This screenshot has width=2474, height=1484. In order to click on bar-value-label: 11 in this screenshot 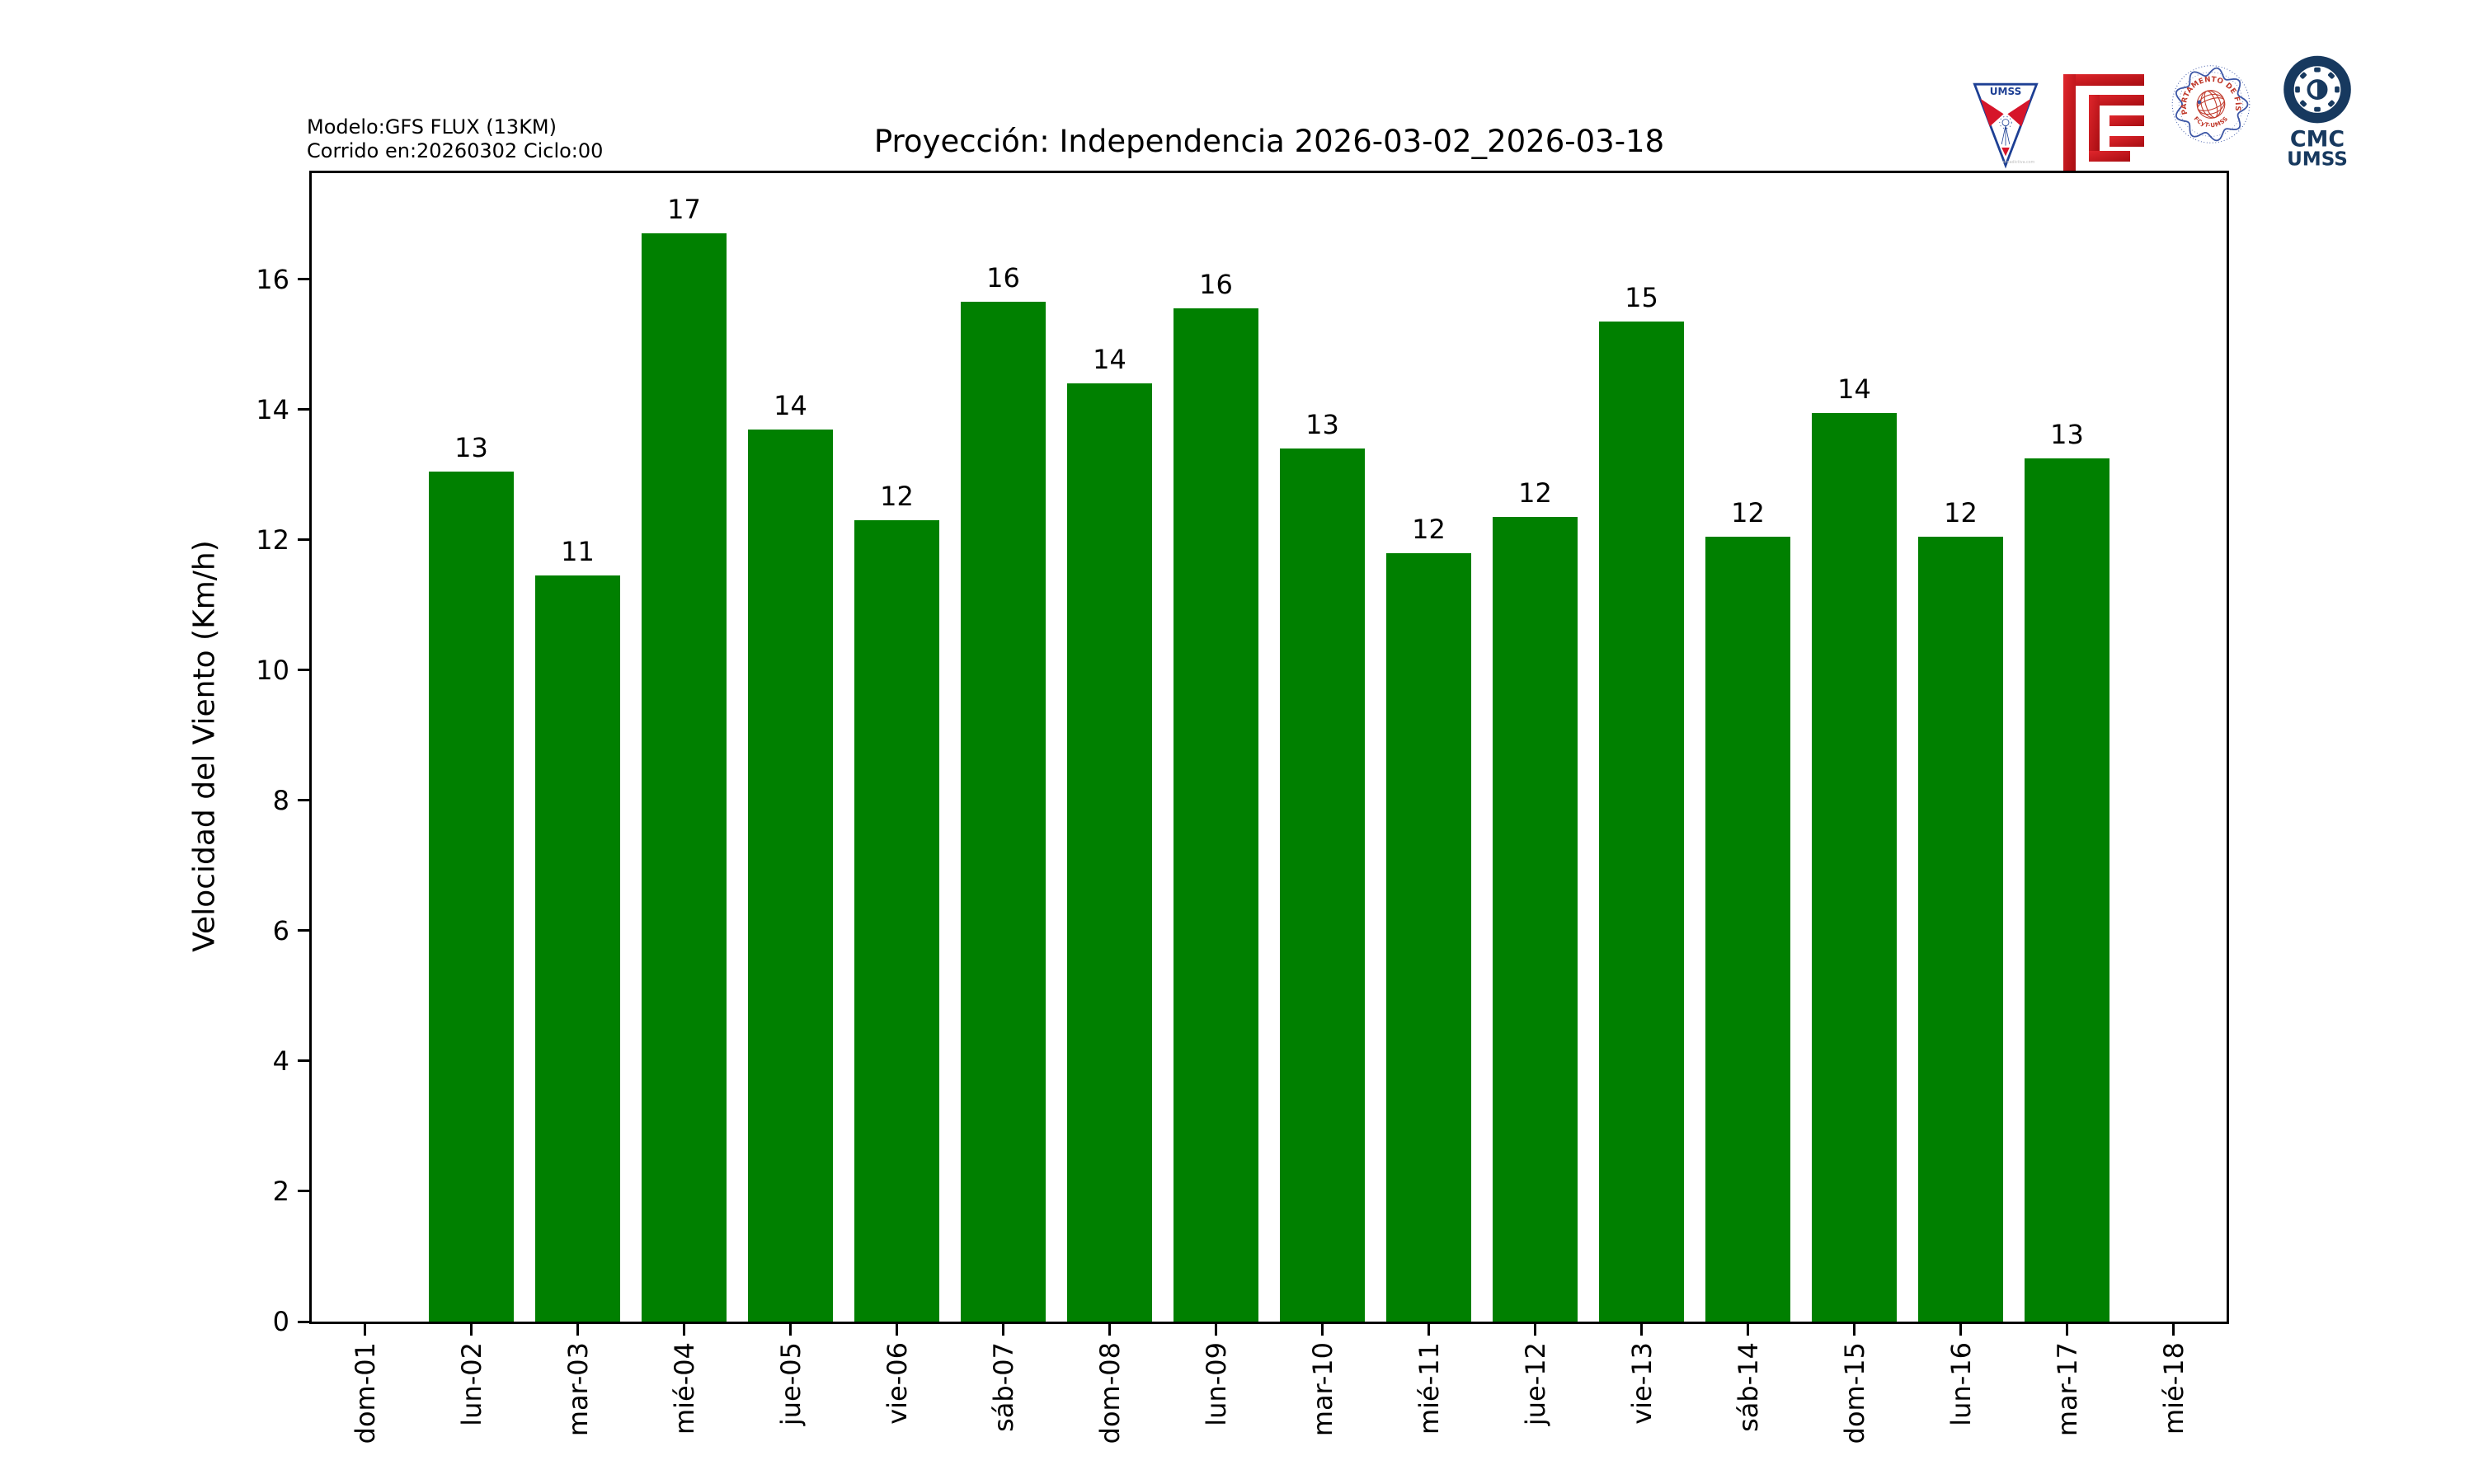, I will do `click(578, 552)`.